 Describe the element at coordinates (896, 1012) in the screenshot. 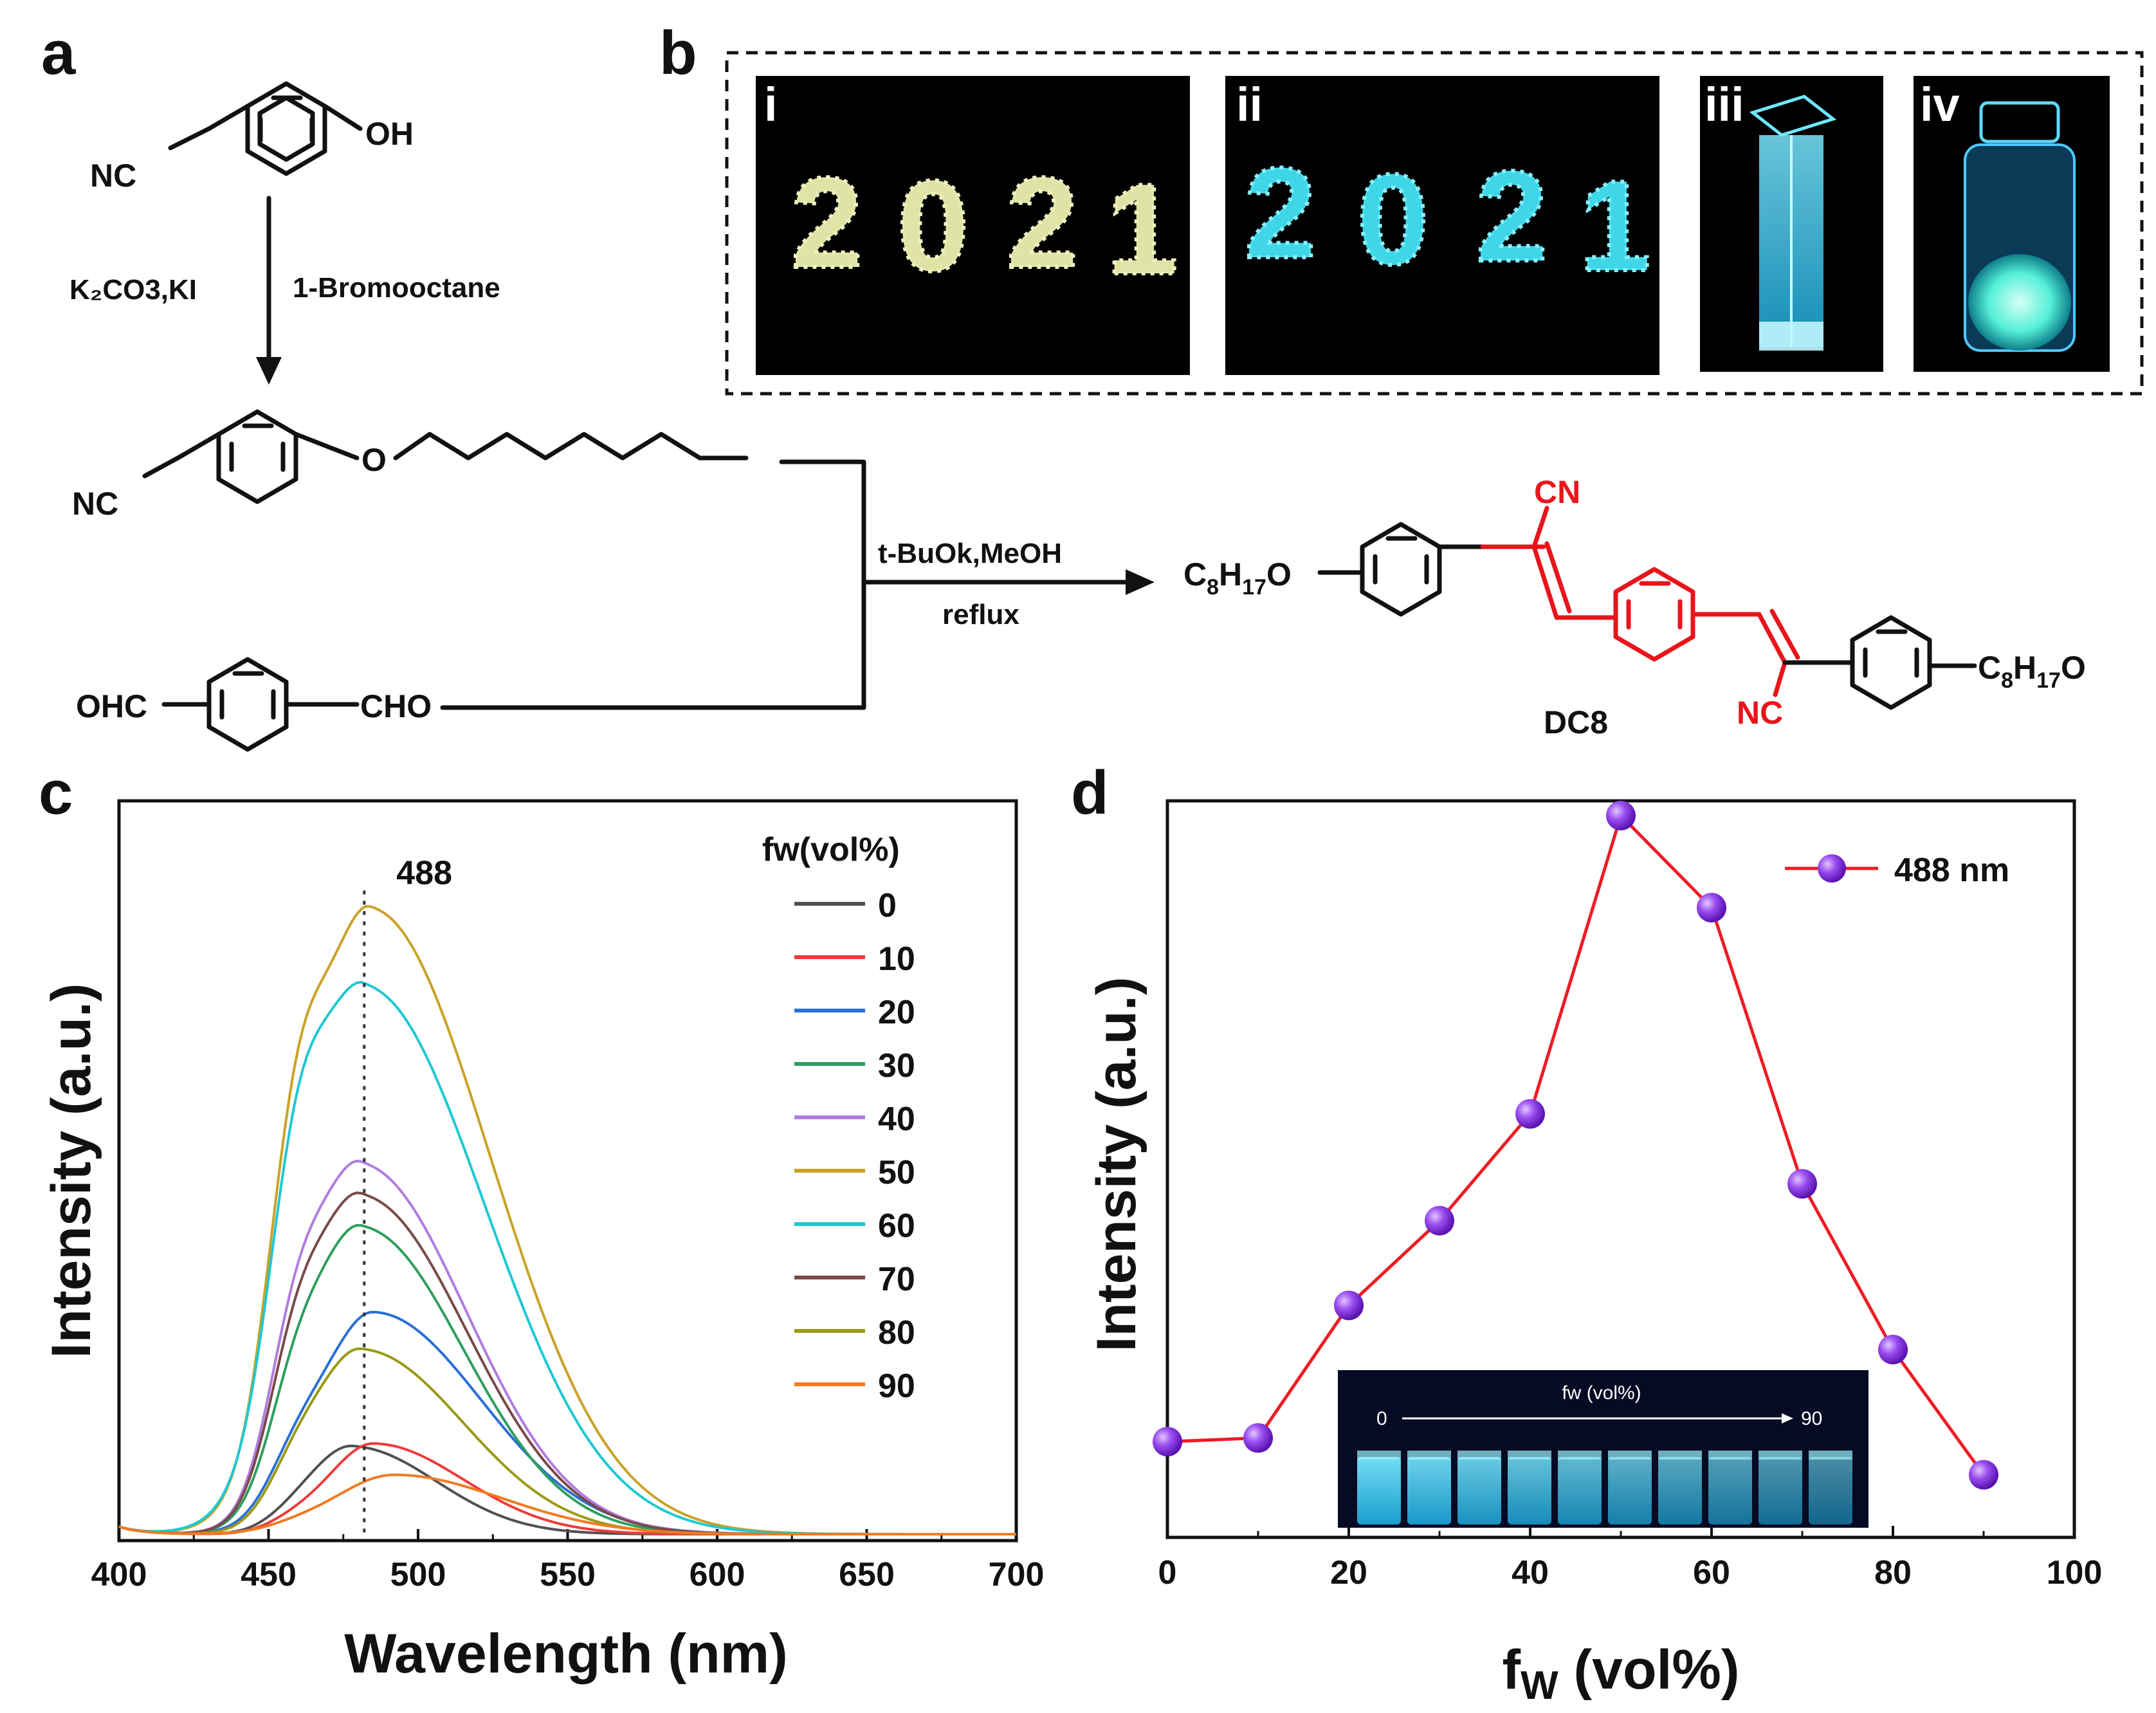

I see `legend-label-20: 20` at that location.